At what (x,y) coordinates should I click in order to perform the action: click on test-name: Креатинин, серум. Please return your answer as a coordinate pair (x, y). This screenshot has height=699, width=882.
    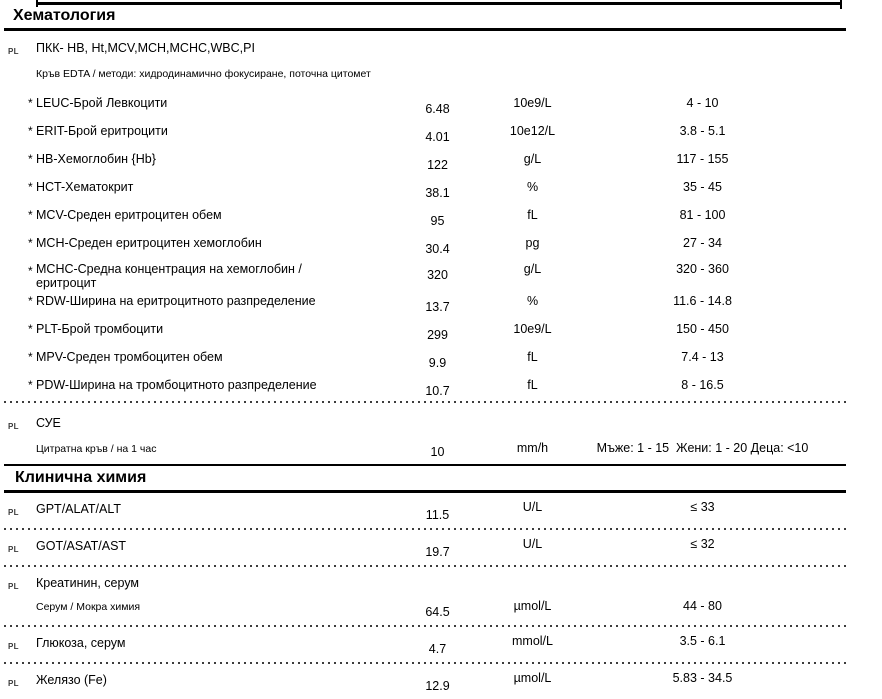
    Looking at the image, I should click on (88, 583).